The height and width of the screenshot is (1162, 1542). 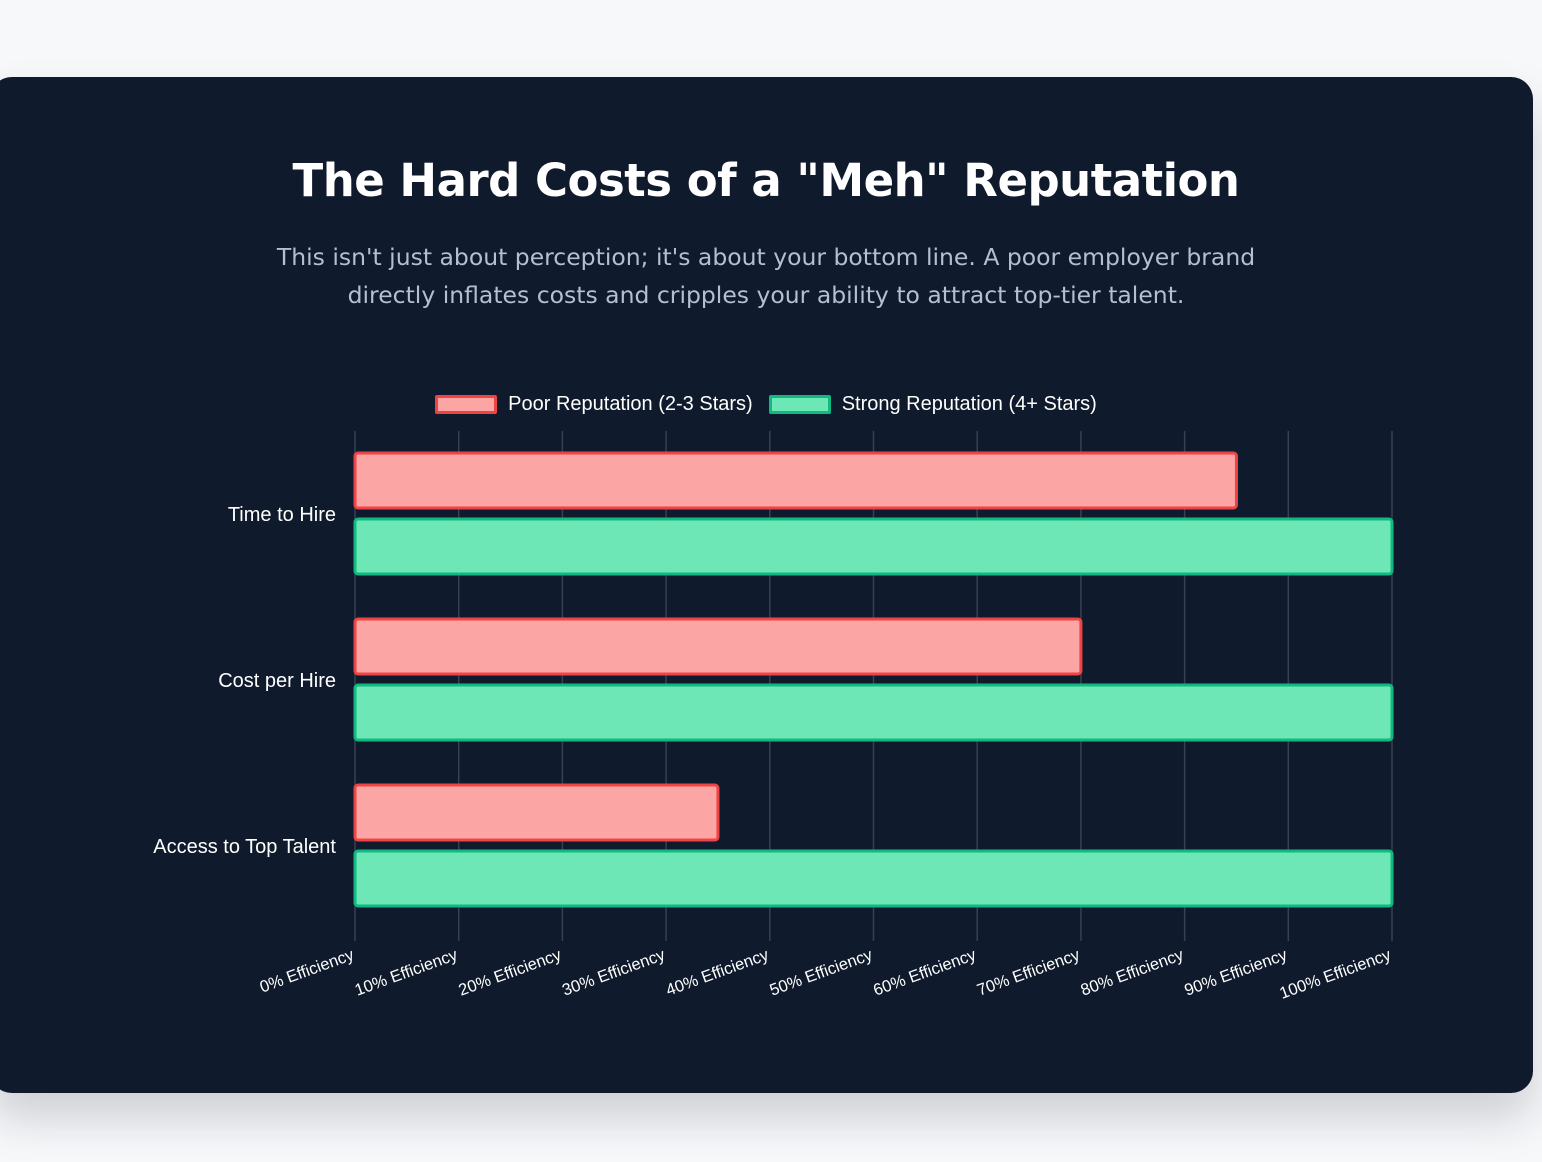 What do you see at coordinates (406, 973) in the screenshot?
I see `x-tick-label: 10% Efficiency` at bounding box center [406, 973].